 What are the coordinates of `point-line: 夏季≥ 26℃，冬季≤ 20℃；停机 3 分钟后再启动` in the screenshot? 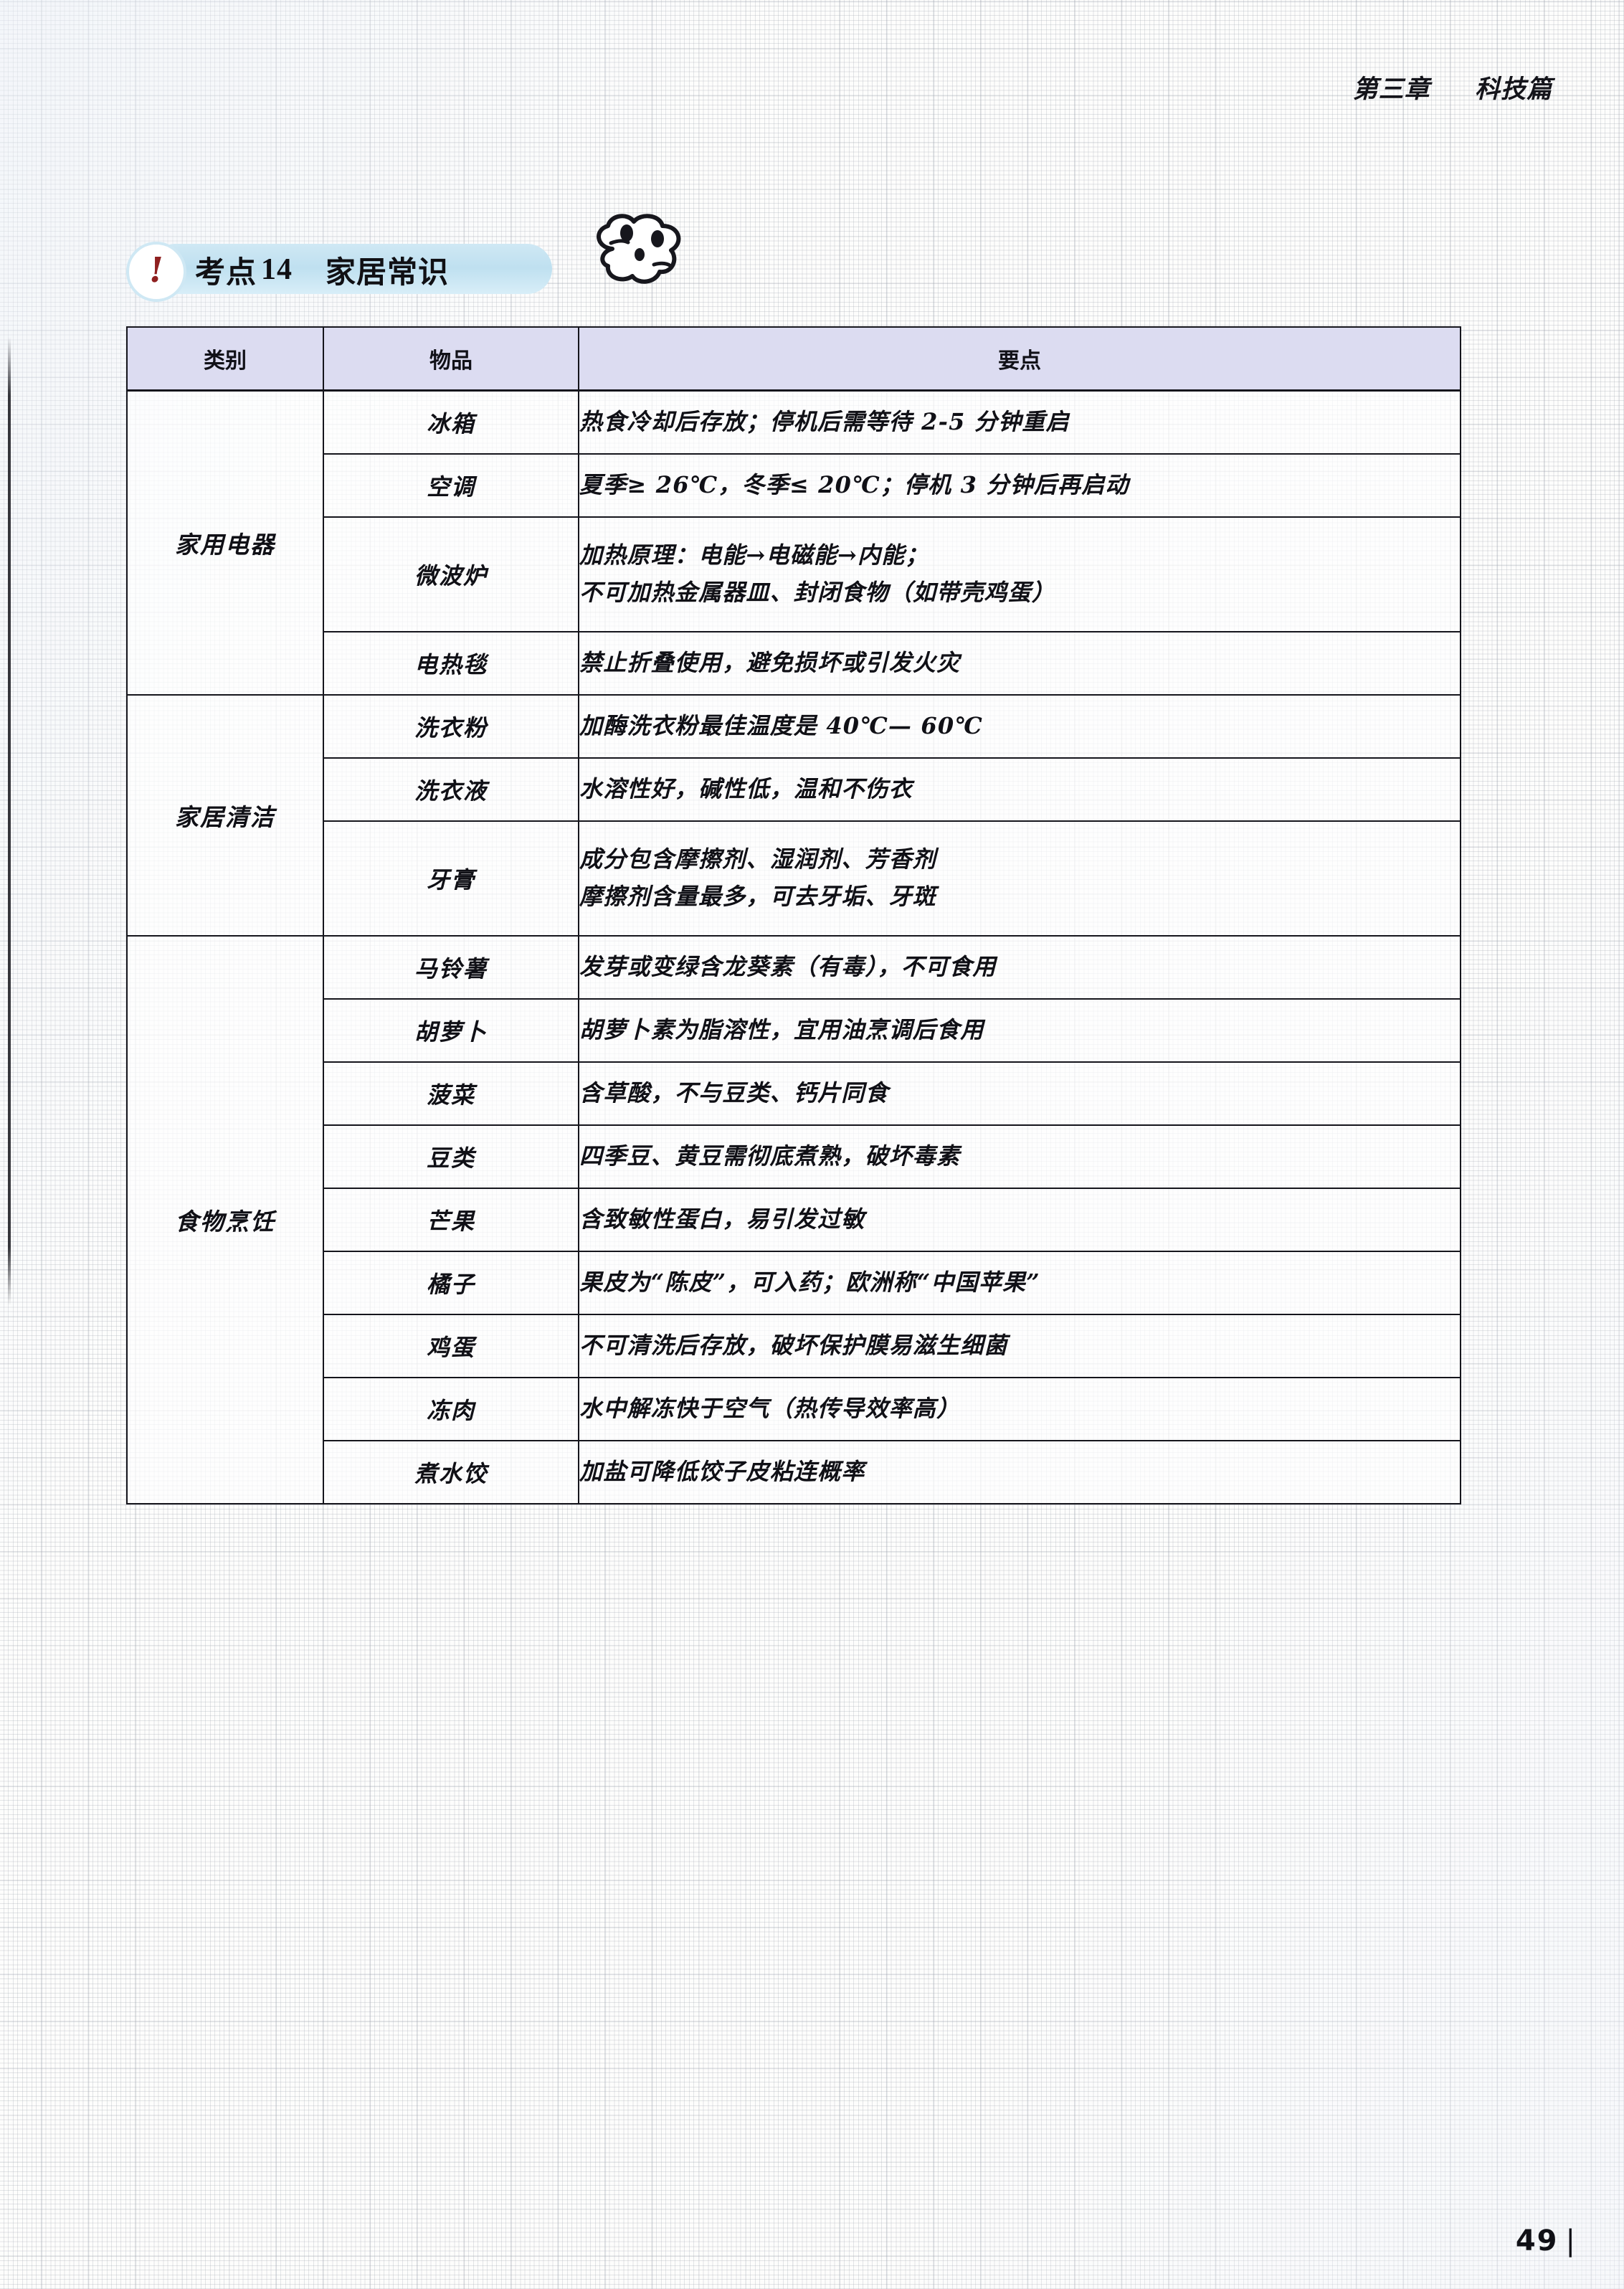 It's located at (854, 485).